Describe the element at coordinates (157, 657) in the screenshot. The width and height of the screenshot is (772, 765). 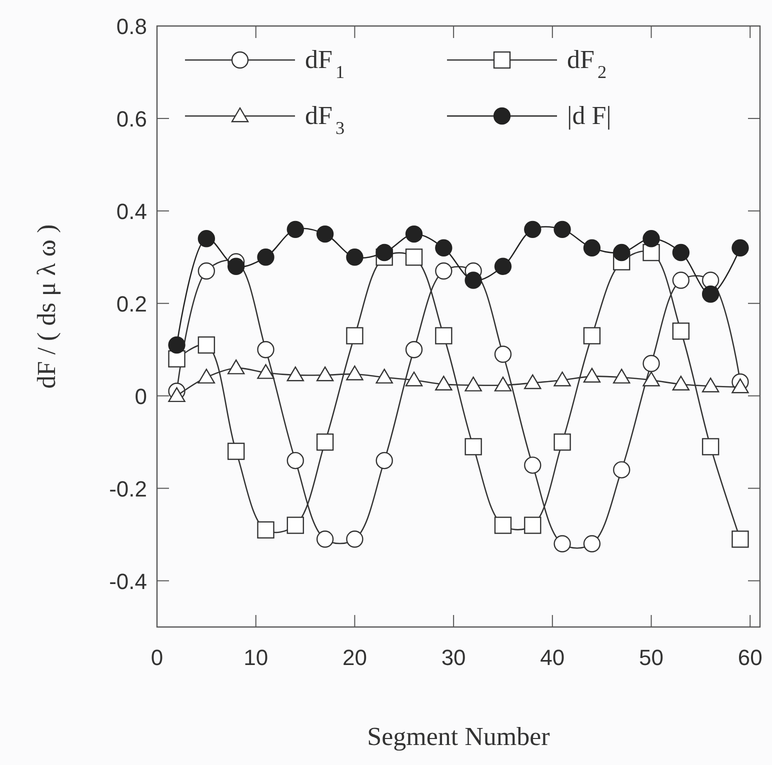
I see `x-tick-label: 0` at that location.